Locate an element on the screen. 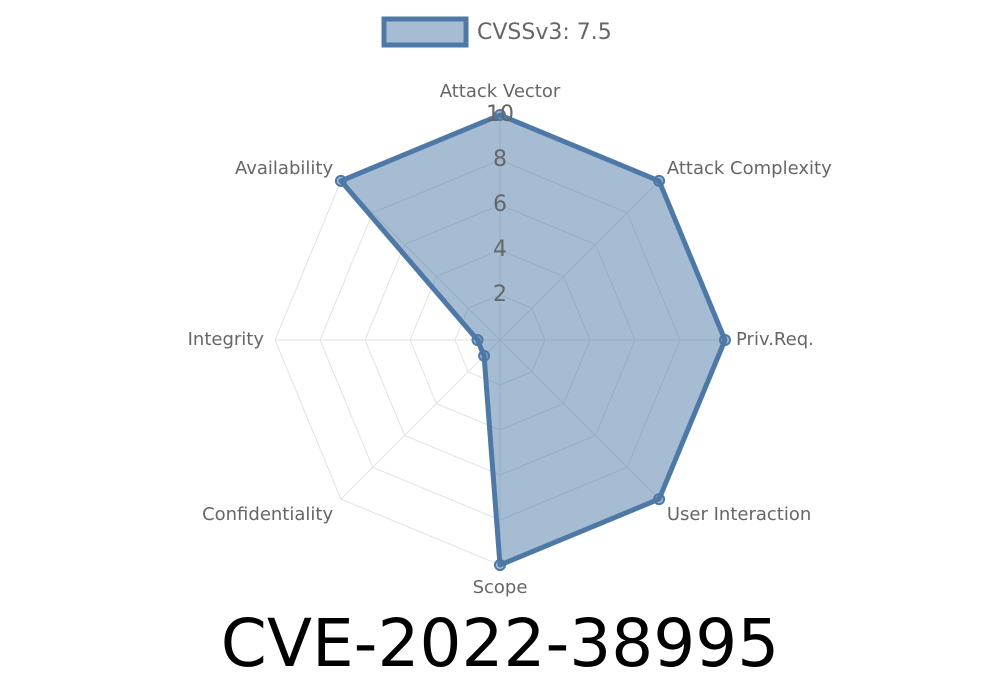 This screenshot has width=1000, height=700. tick-label: 8 is located at coordinates (500, 159).